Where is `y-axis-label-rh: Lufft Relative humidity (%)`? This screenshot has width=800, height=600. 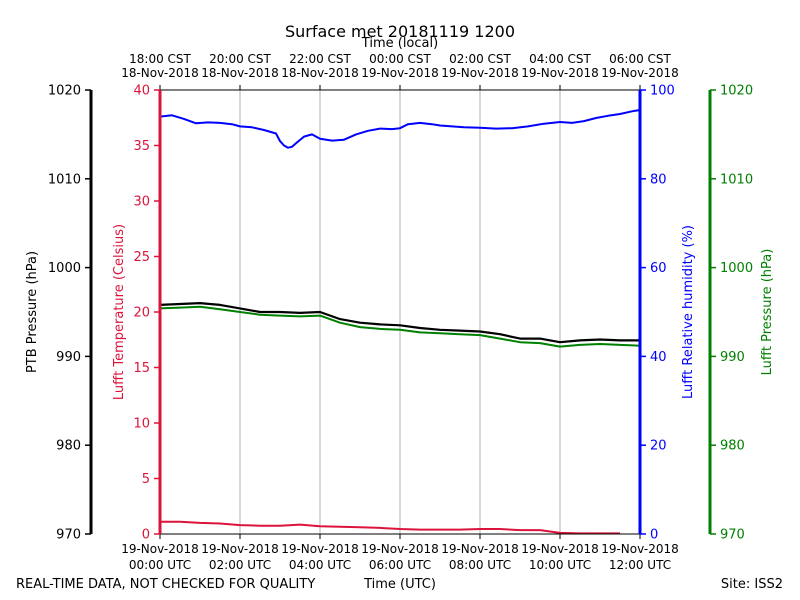
y-axis-label-rh: Lufft Relative humidity (%) is located at coordinates (688, 312).